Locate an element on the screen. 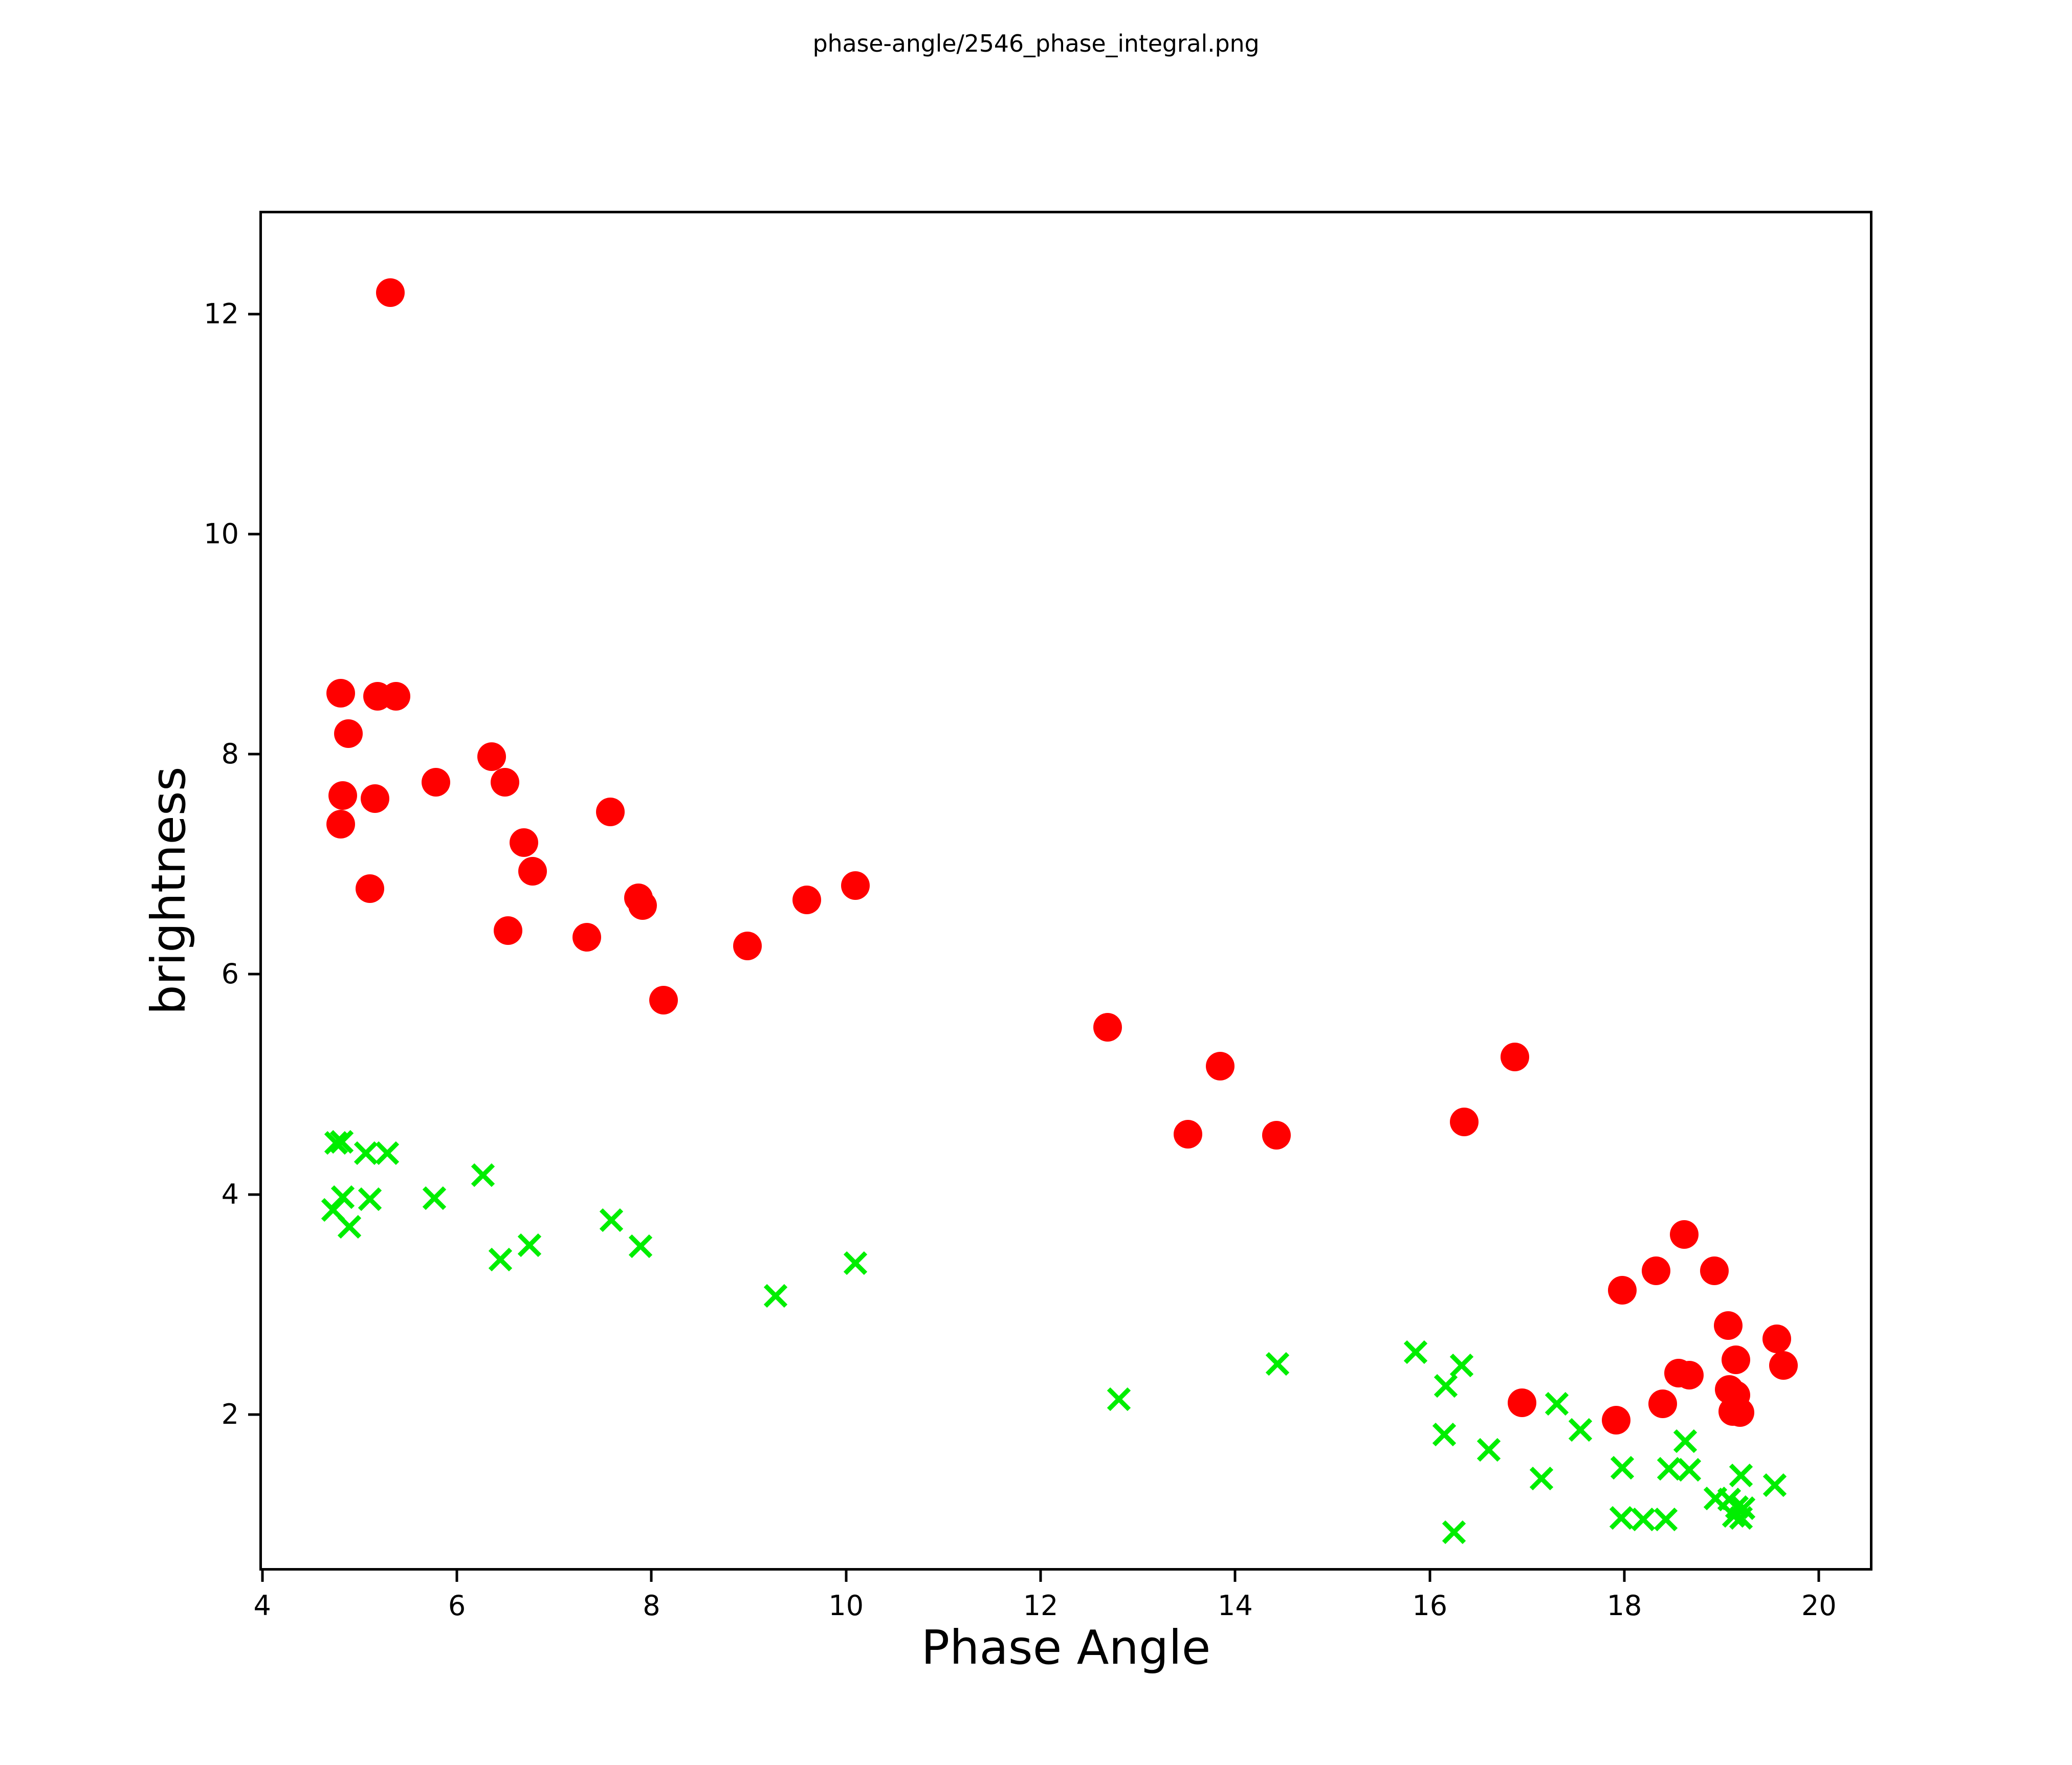 This screenshot has height=1765, width=2072. x-axis-tick-label: 18 is located at coordinates (1624, 1606).